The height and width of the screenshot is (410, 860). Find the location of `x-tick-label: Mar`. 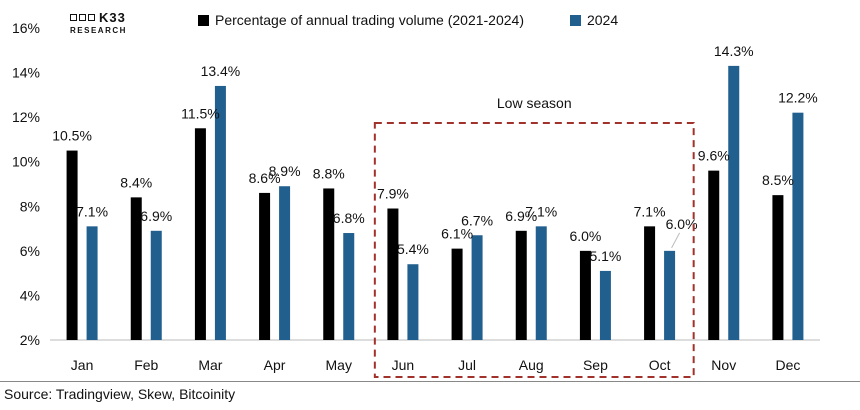

x-tick-label: Mar is located at coordinates (210, 365).